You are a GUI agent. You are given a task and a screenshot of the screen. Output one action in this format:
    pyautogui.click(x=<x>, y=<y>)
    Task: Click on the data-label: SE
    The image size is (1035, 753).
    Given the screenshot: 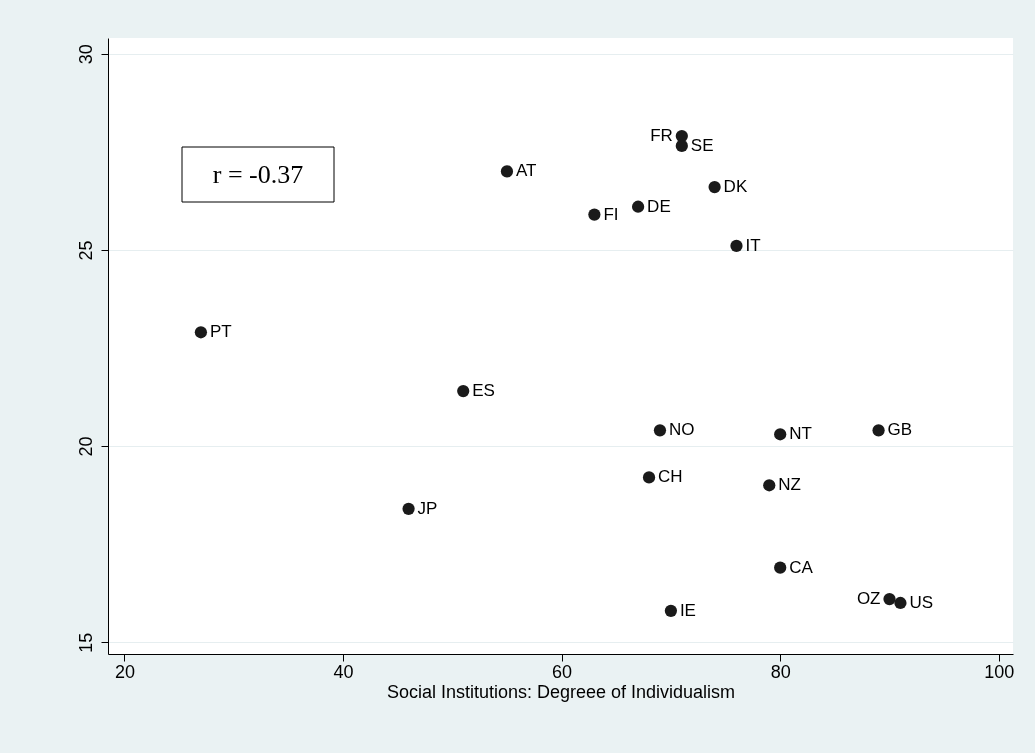 What is the action you would take?
    pyautogui.click(x=702, y=145)
    